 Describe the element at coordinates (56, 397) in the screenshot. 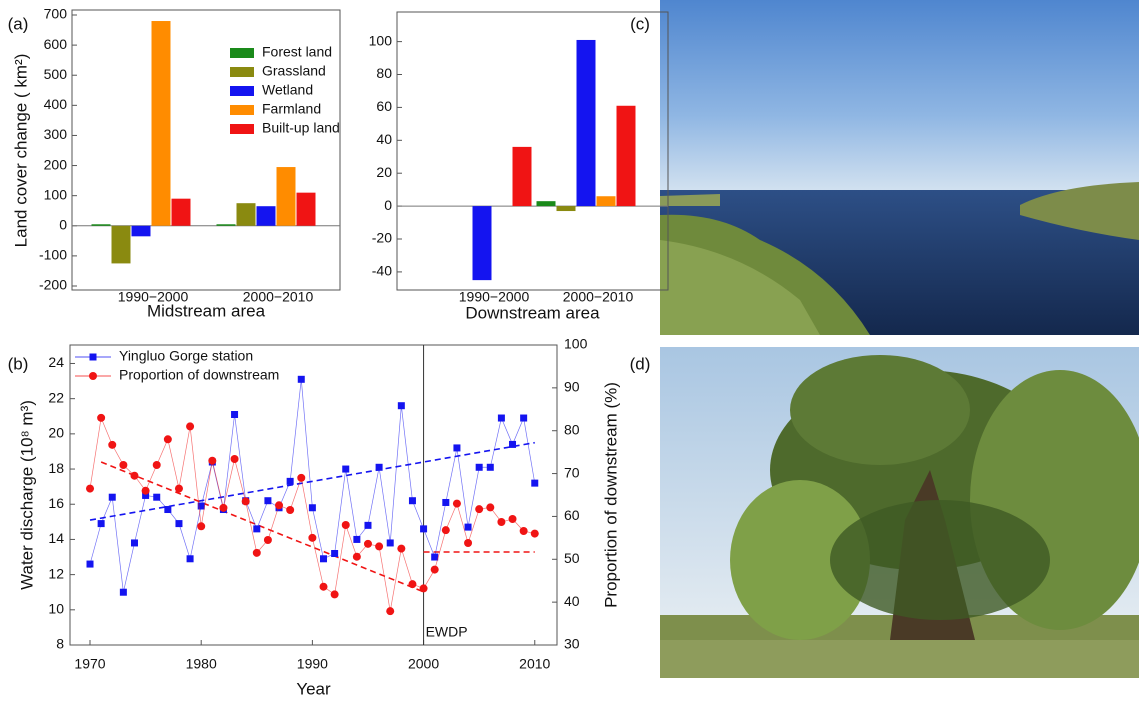

I see `y-tick-label: 22` at that location.